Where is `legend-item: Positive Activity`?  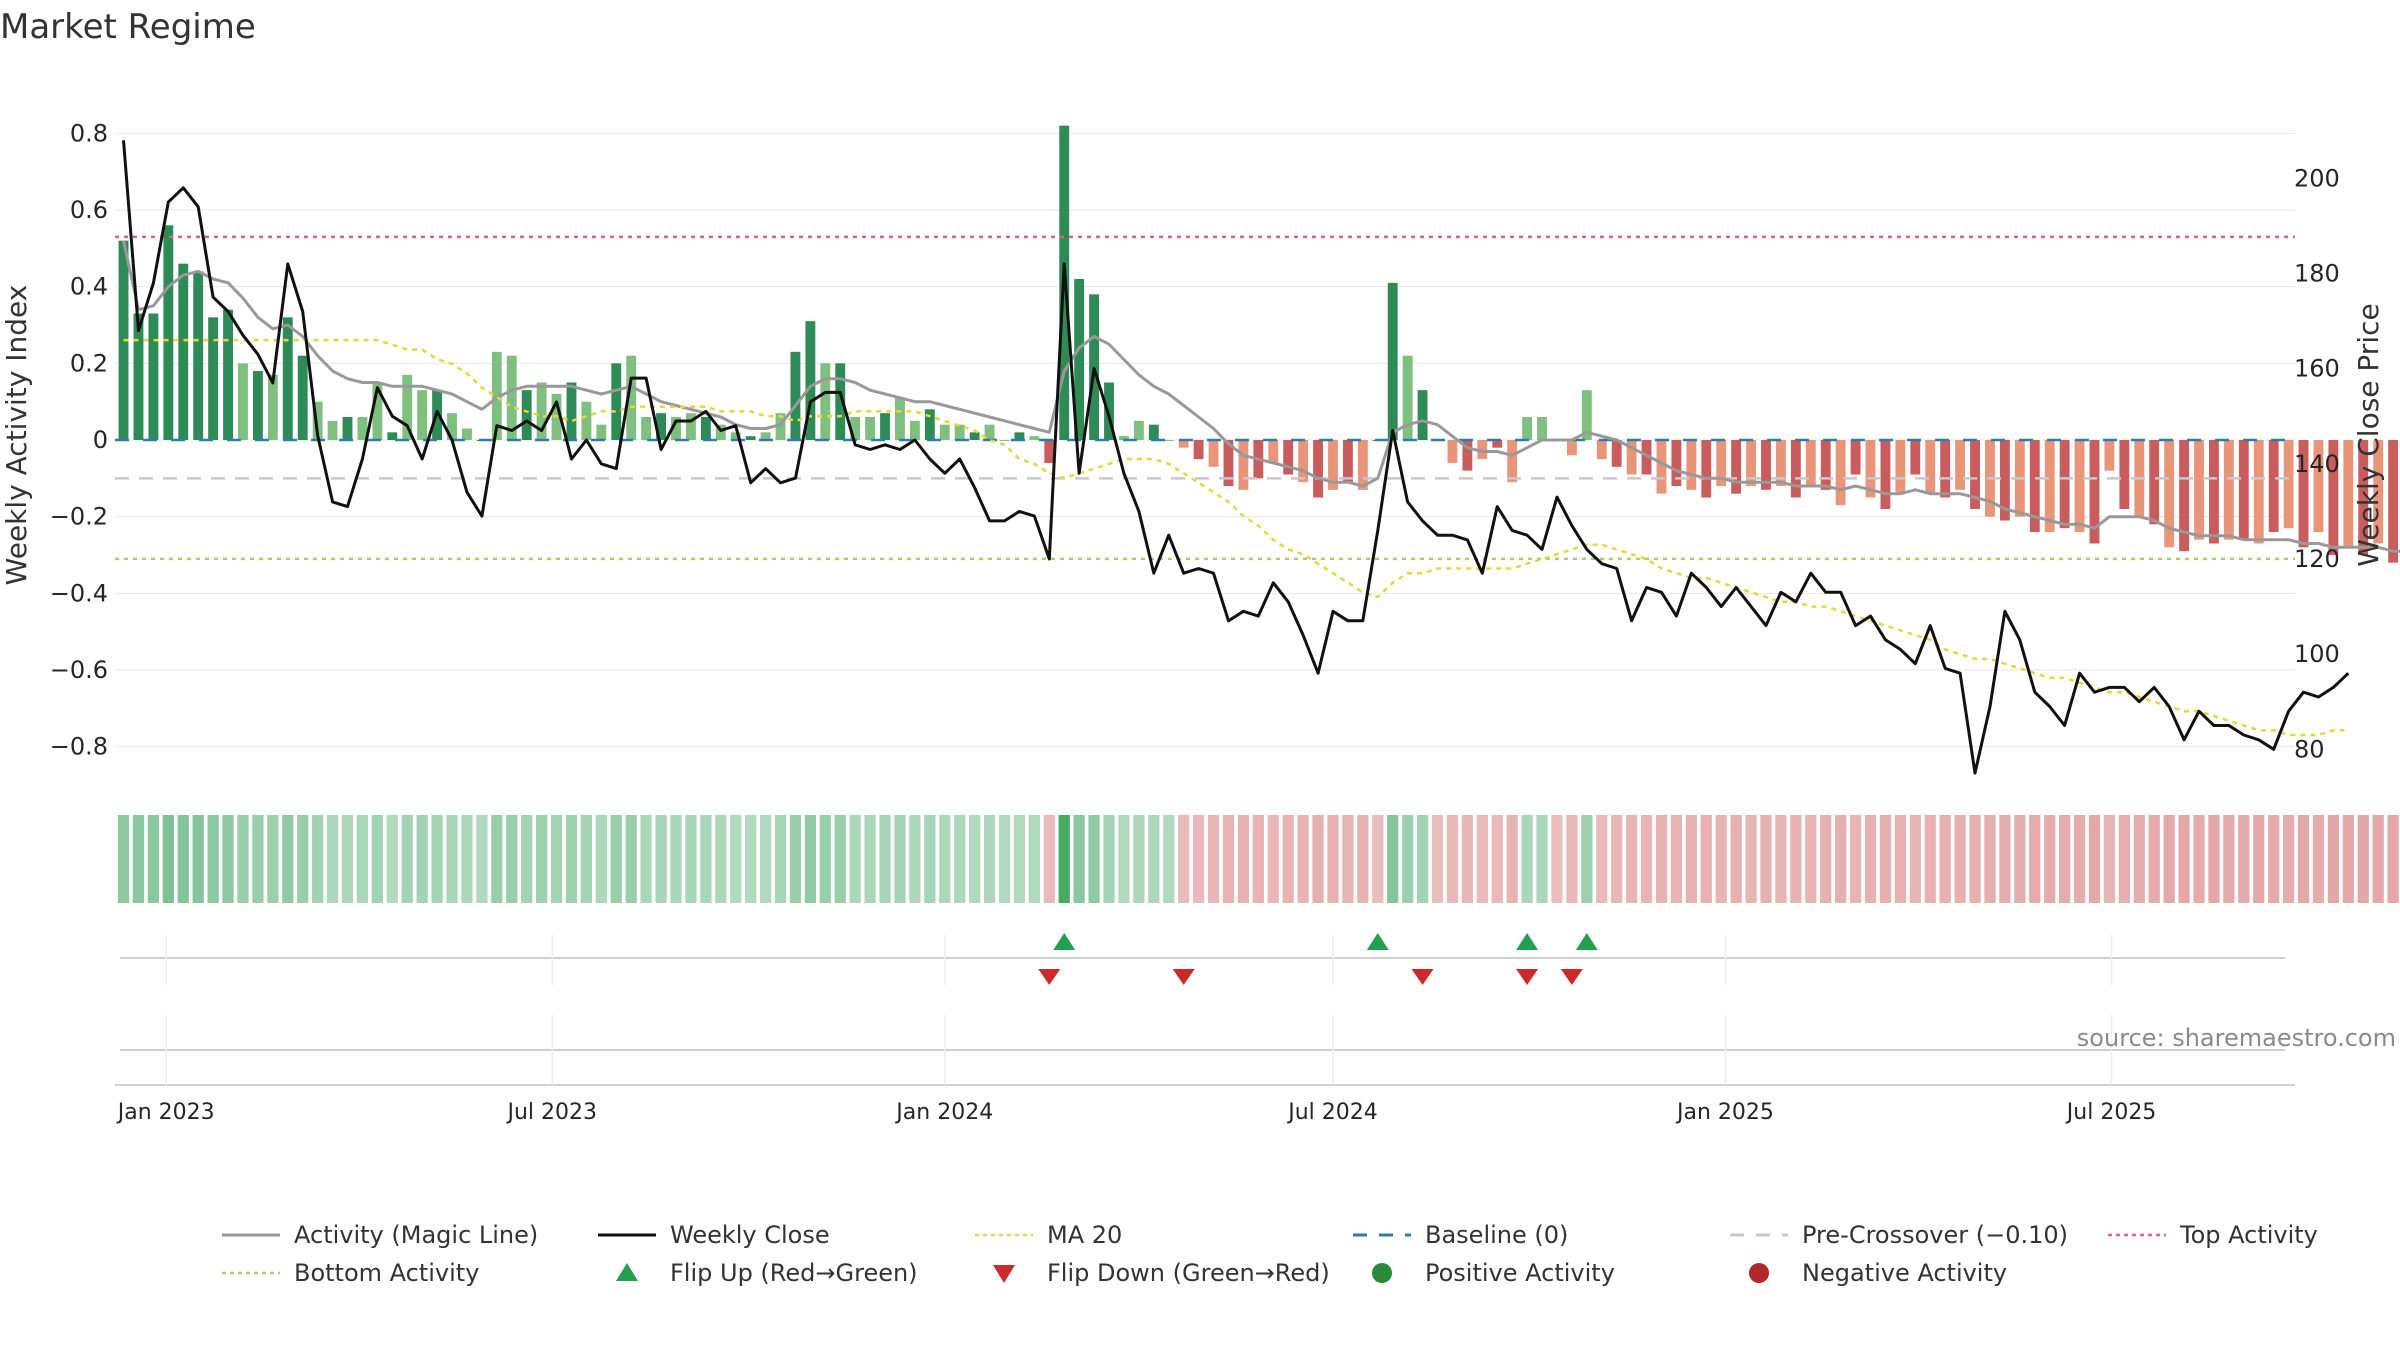
legend-item: Positive Activity is located at coordinates (1493, 1273).